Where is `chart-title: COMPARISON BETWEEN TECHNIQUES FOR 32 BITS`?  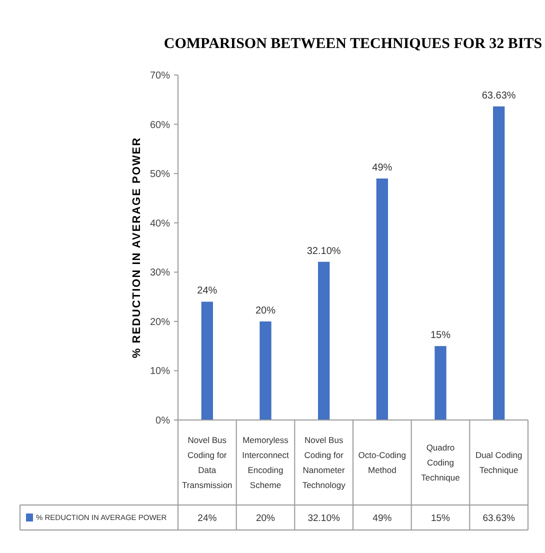
chart-title: COMPARISON BETWEEN TECHNIQUES FOR 32 BITS is located at coordinates (353, 44).